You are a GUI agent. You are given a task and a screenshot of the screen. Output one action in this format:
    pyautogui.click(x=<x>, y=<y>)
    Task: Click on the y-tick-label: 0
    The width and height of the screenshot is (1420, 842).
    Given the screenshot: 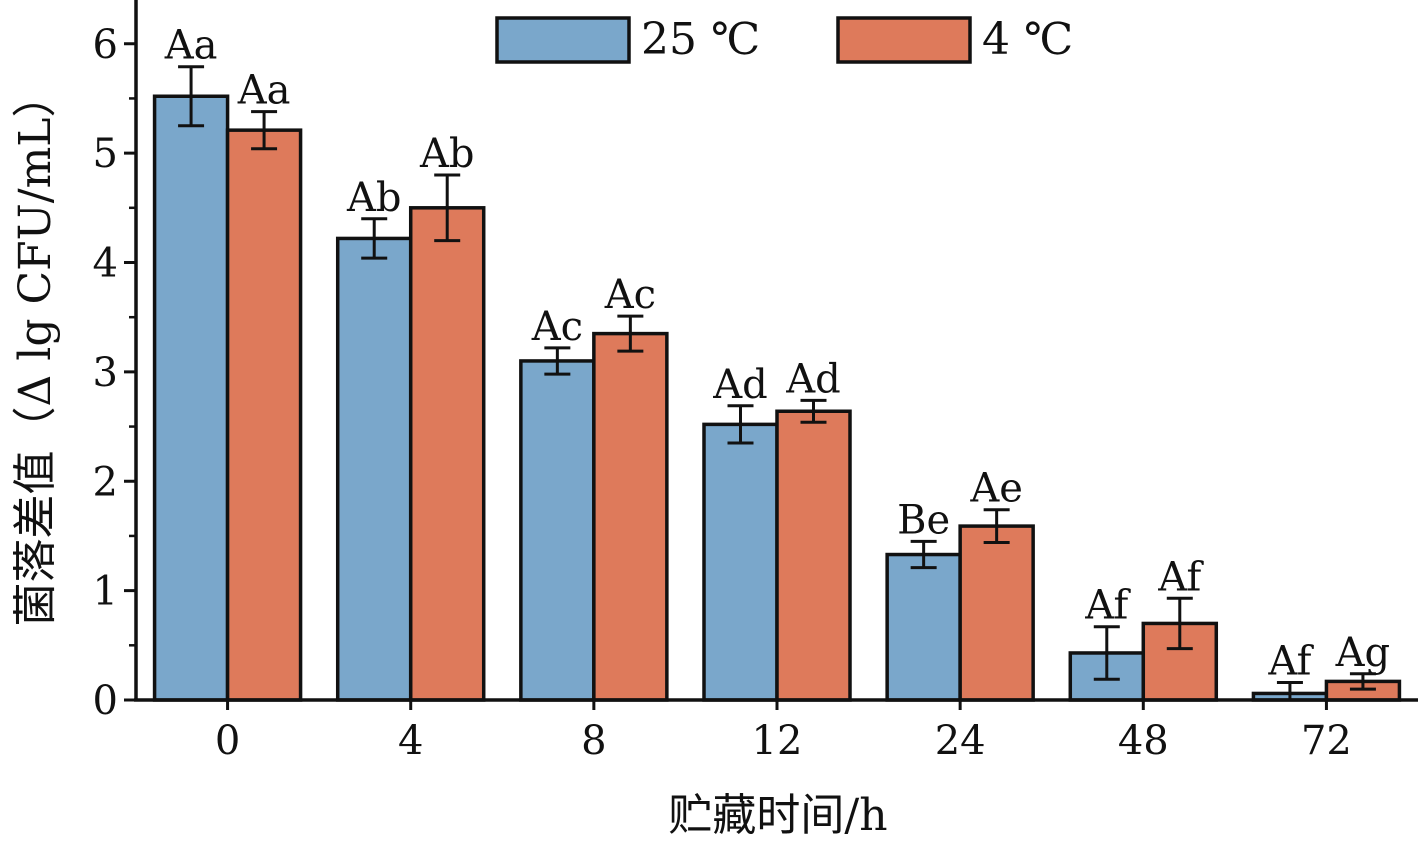 What is the action you would take?
    pyautogui.click(x=105, y=701)
    